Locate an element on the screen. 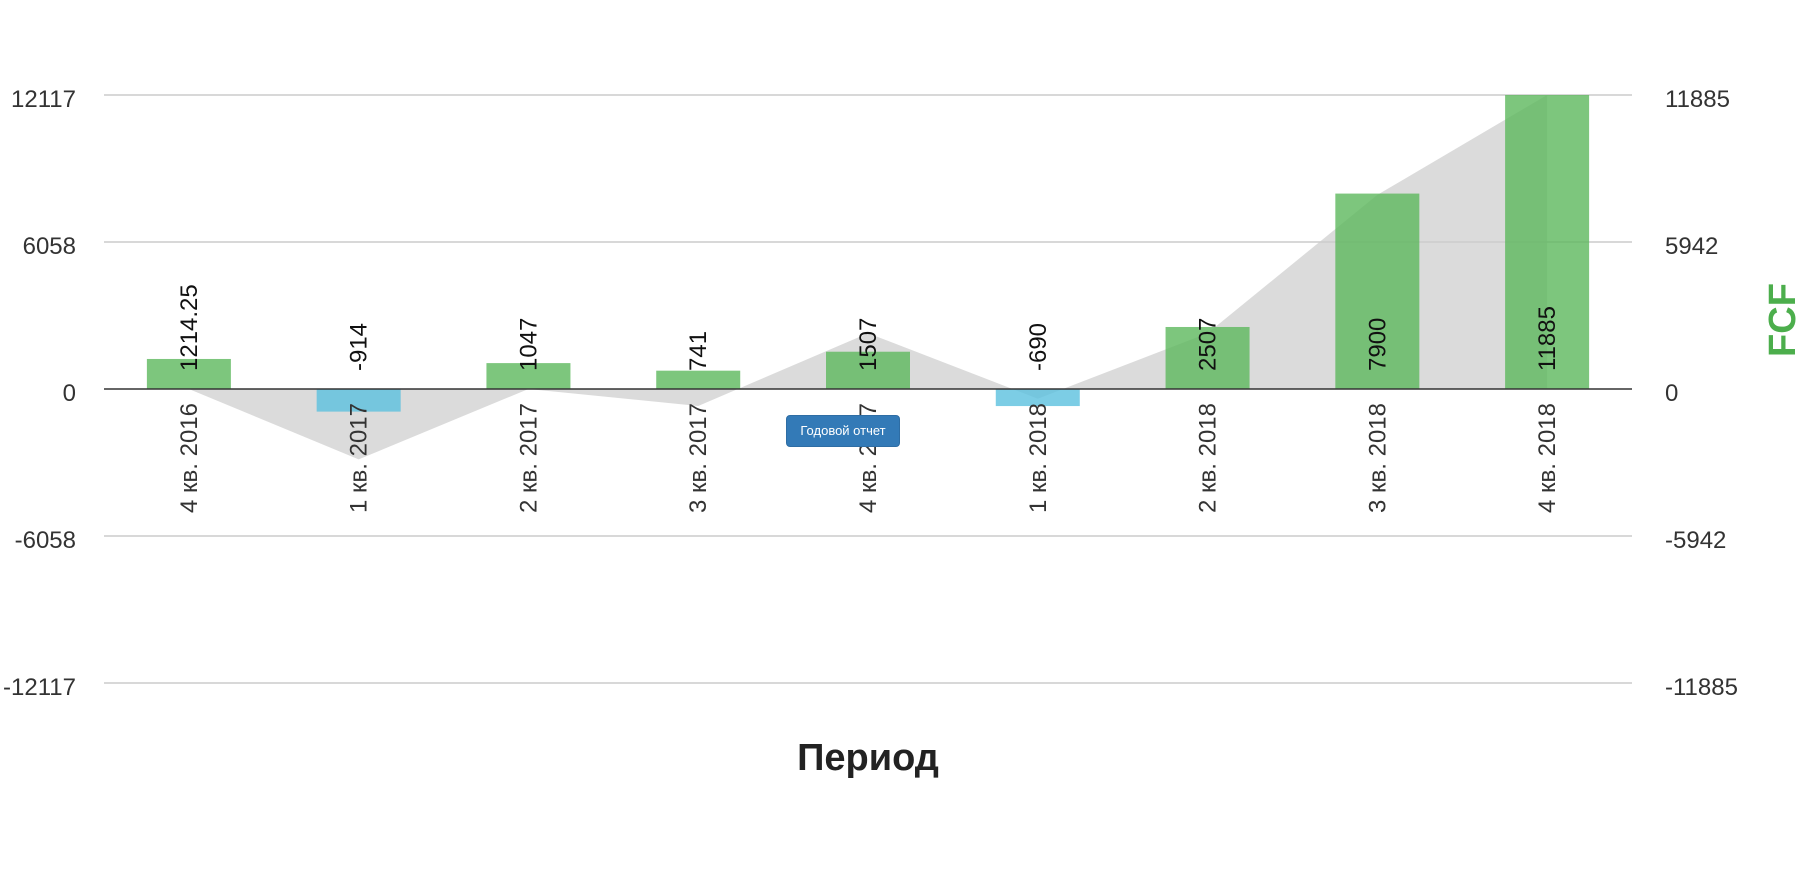 The height and width of the screenshot is (871, 1804). y-axis-title-right: FCF is located at coordinates (1783, 320).